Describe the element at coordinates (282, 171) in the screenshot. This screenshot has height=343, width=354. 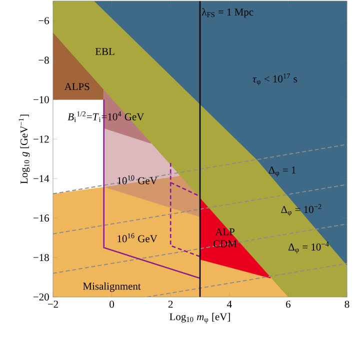
I see `annotation: Δ$_{φ}$ = 1` at that location.